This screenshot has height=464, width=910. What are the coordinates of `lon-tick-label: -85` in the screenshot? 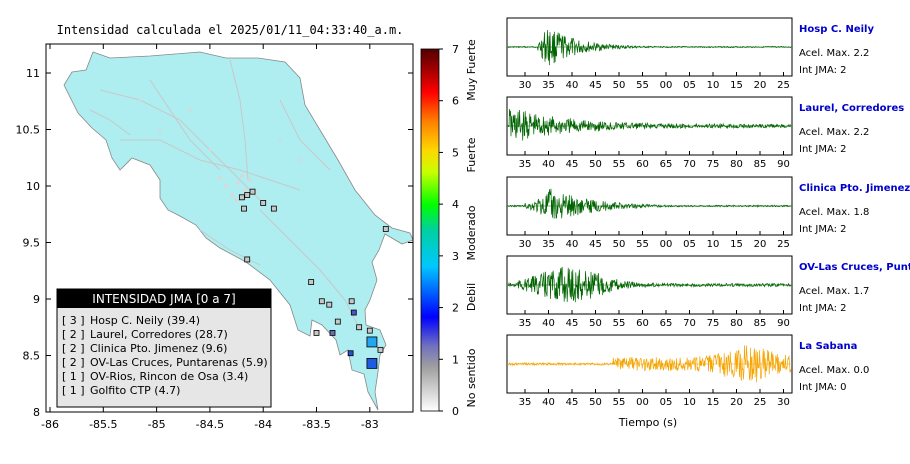 It's located at (157, 424).